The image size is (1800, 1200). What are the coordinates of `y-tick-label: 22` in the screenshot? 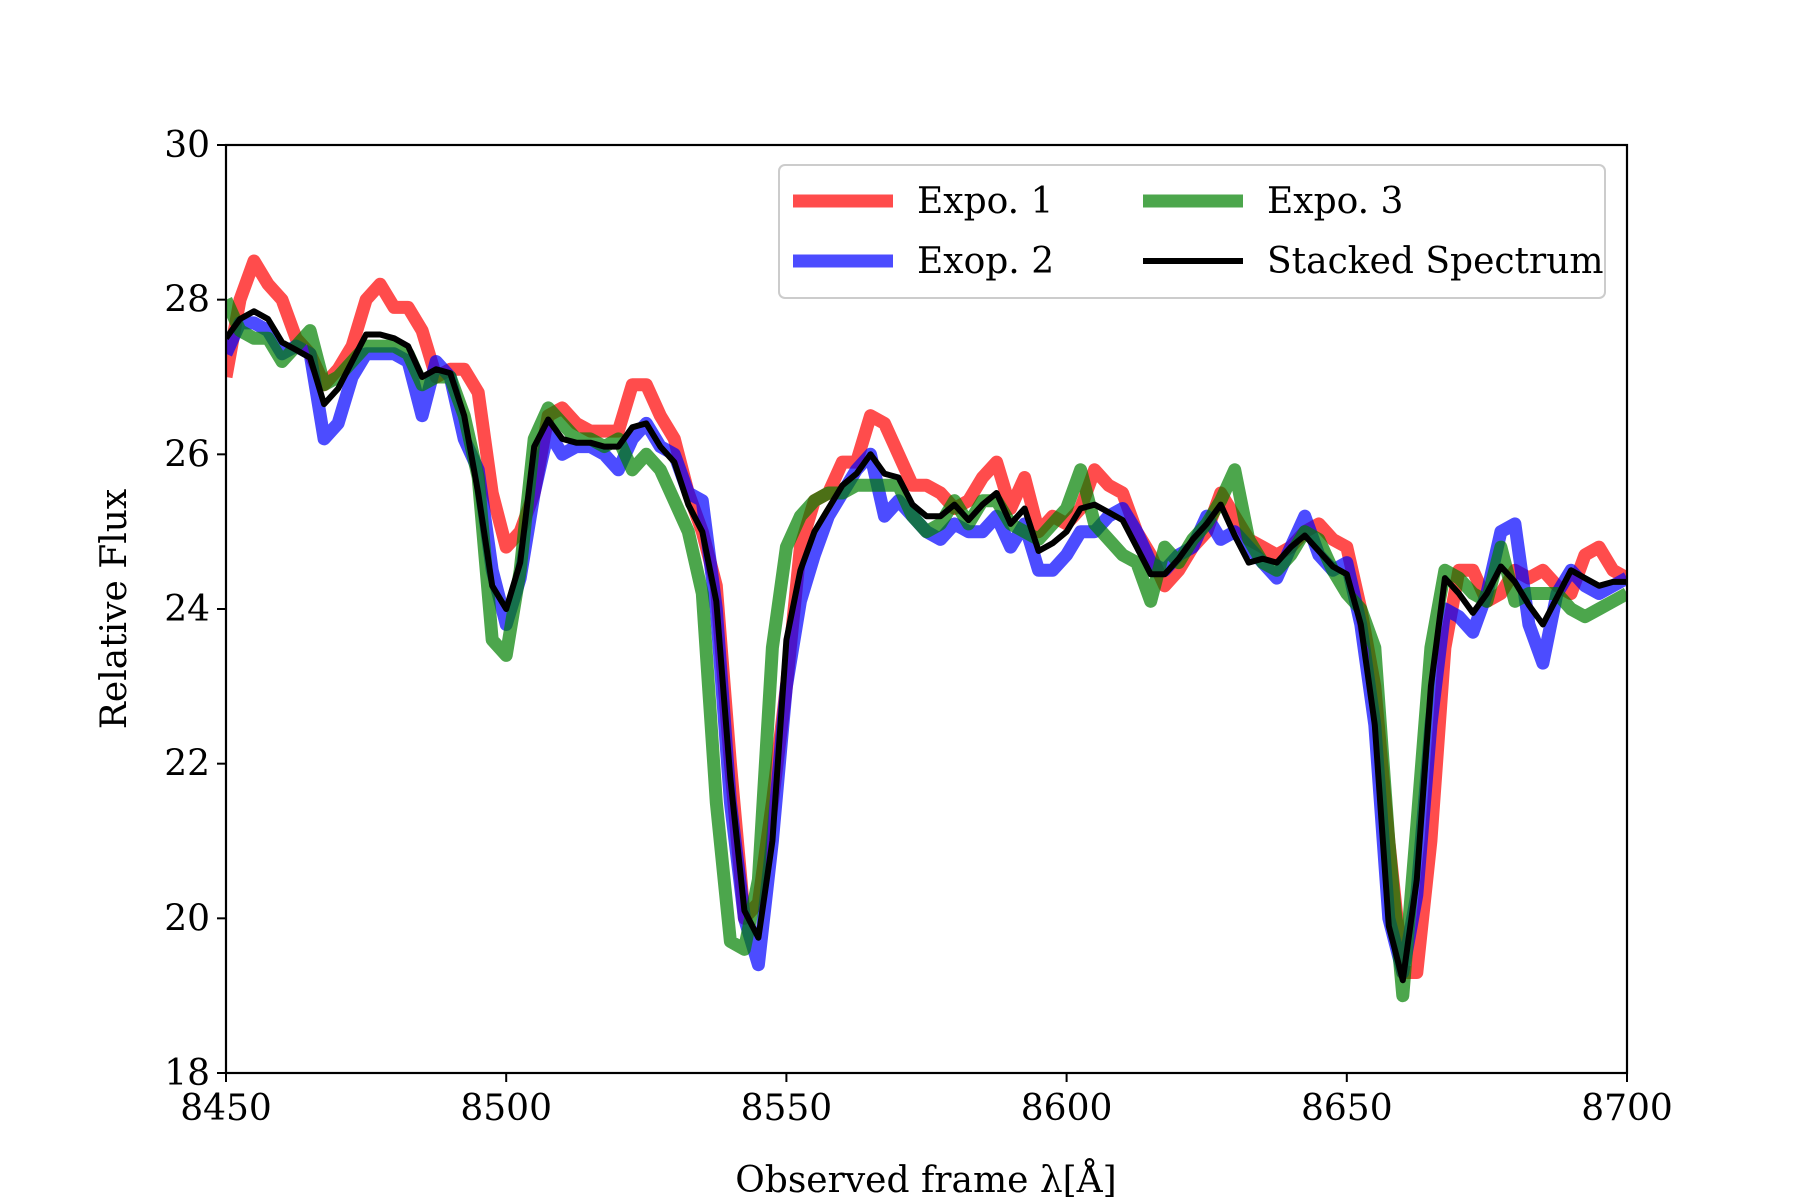 It's located at (187, 764).